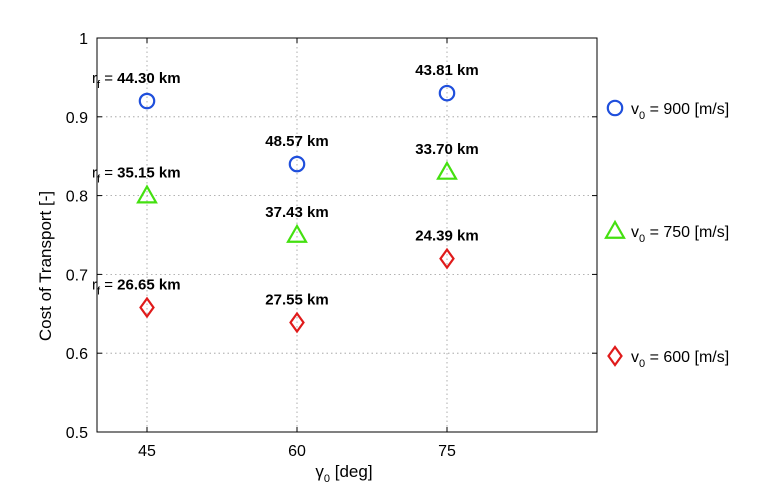 This screenshot has width=772, height=496. I want to click on data-label: rf = 35.15 km, so click(136, 175).